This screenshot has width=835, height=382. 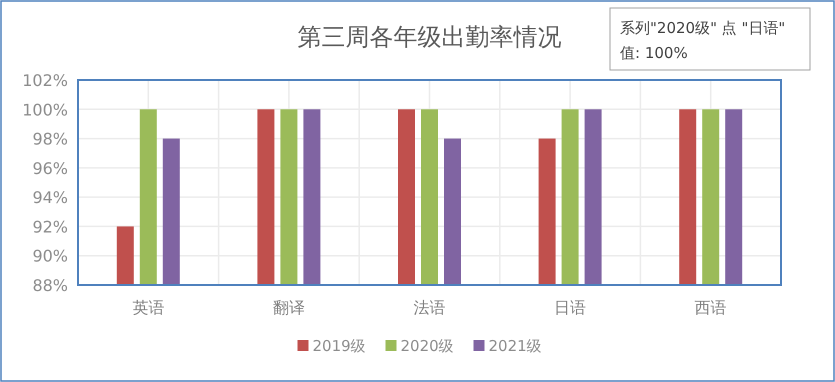 I want to click on y-tick-label: 96%, so click(x=50, y=168).